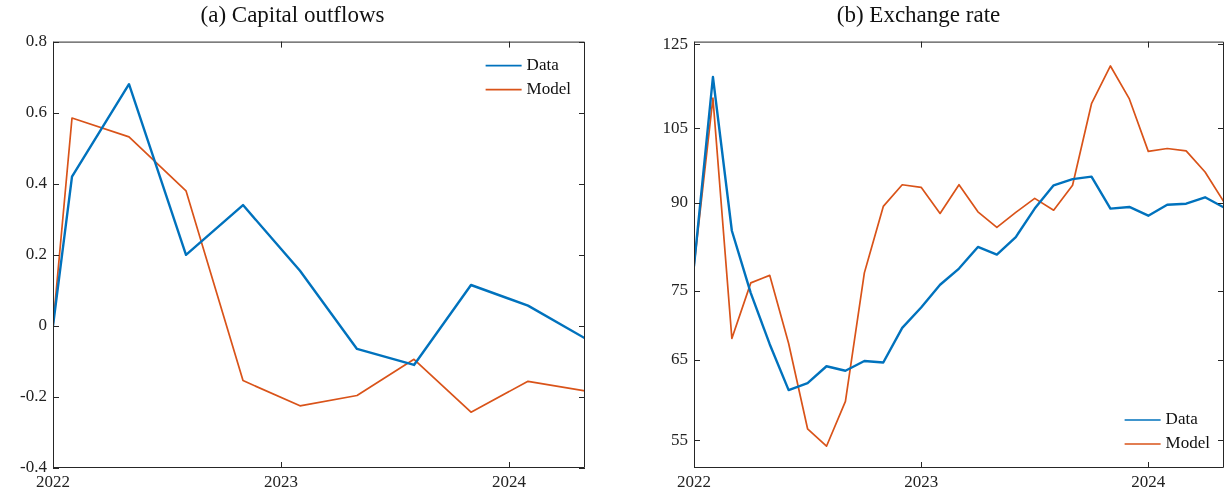  I want to click on y-tick-label: 65, so click(679, 358).